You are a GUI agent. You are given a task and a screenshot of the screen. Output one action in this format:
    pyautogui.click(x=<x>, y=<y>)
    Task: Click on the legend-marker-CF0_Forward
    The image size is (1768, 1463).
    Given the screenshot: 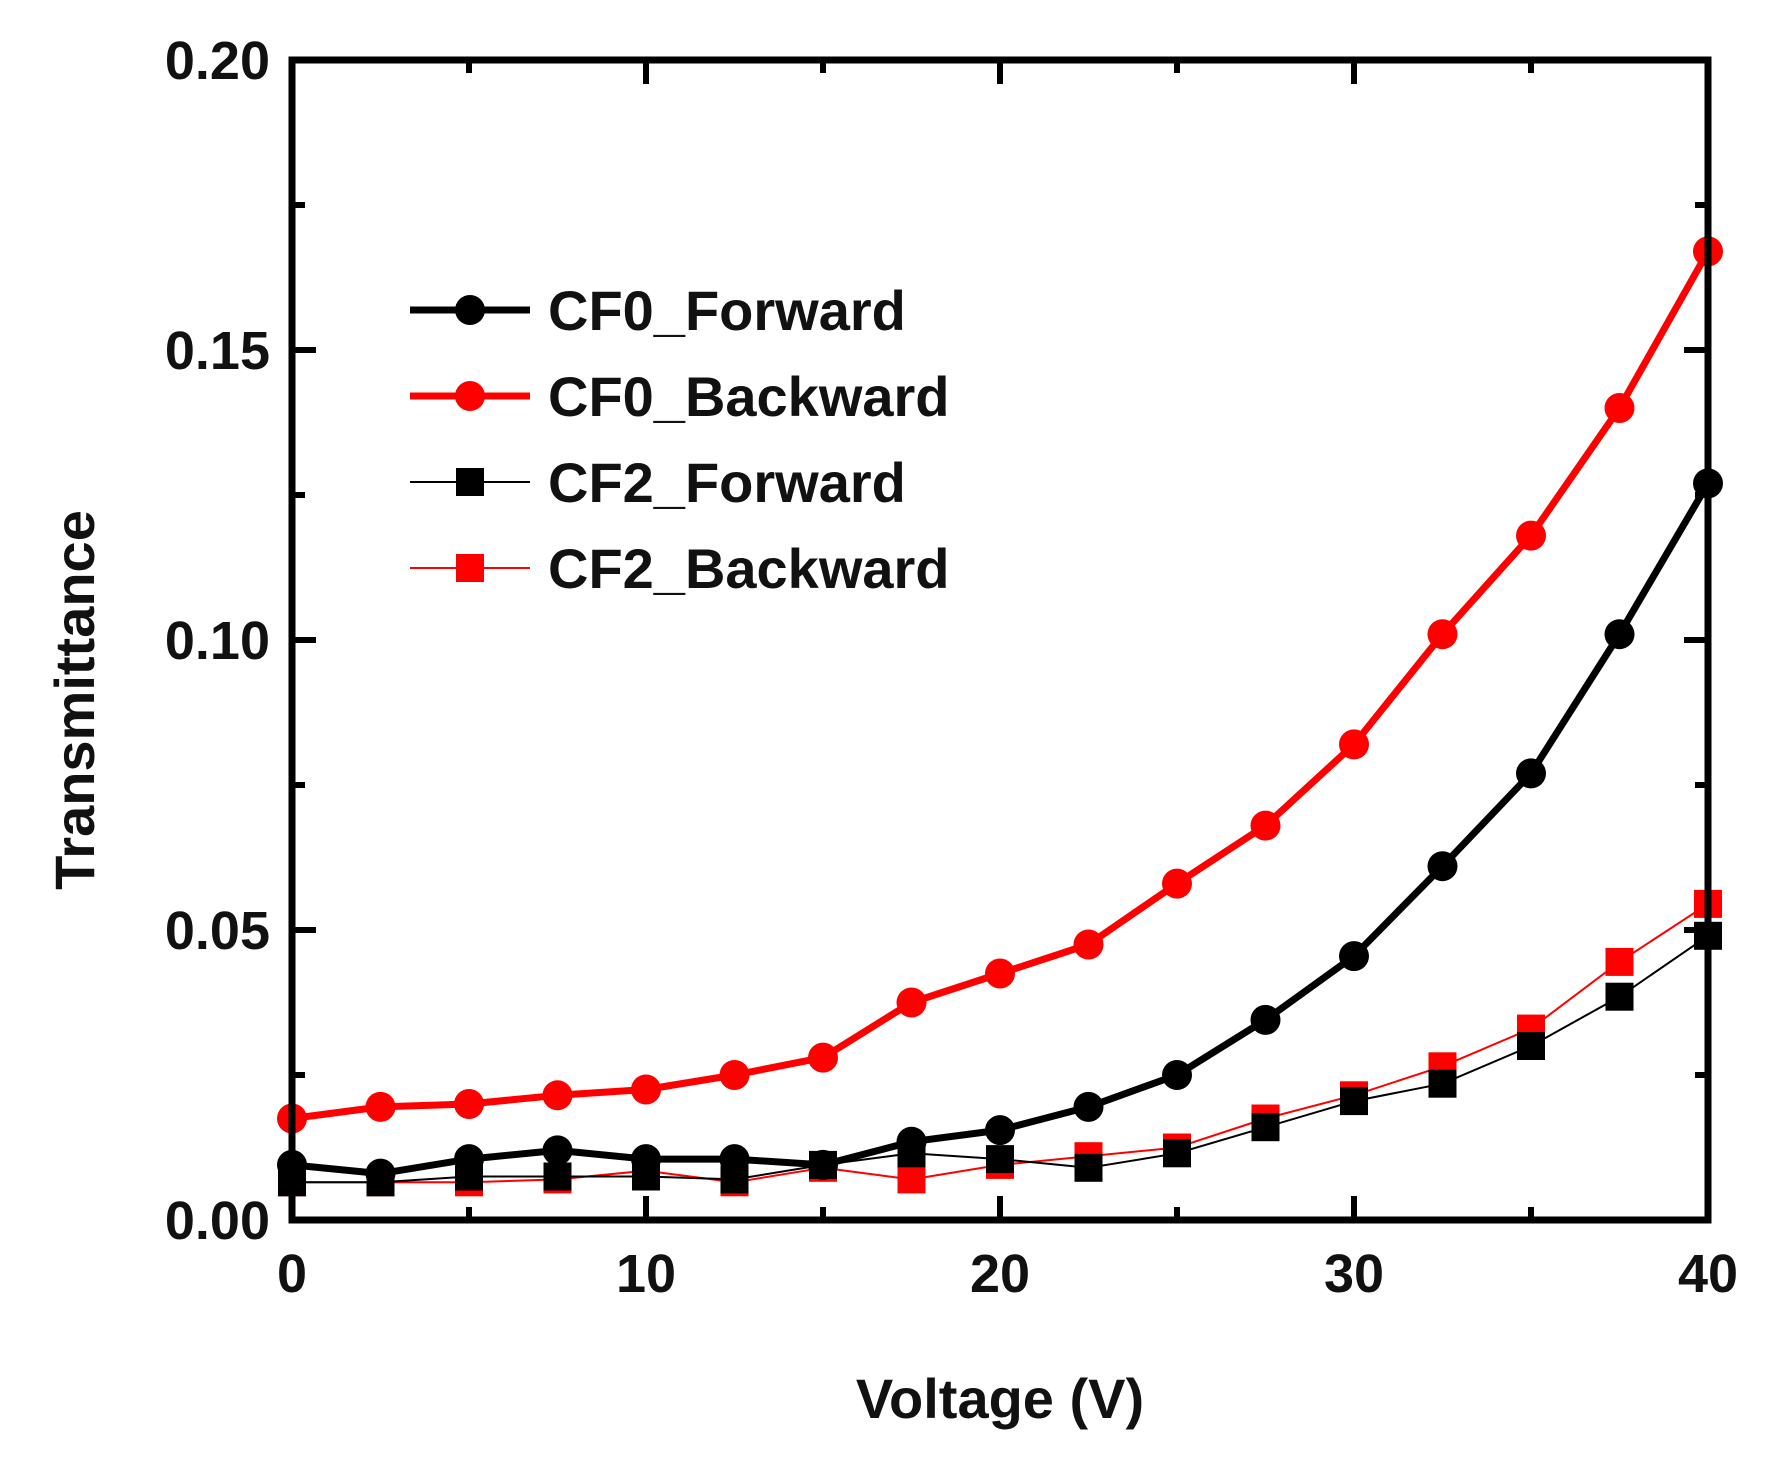 What is the action you would take?
    pyautogui.click(x=470, y=310)
    